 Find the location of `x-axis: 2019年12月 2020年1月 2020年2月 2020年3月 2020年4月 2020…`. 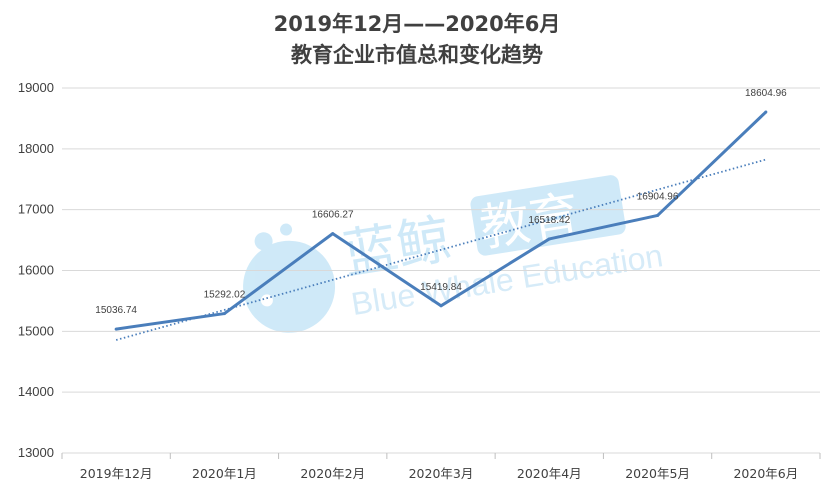

x-axis: 2019年12月 2020年1月 2020年2月 2020年3月 2020年4月 2020… is located at coordinates (441, 467).